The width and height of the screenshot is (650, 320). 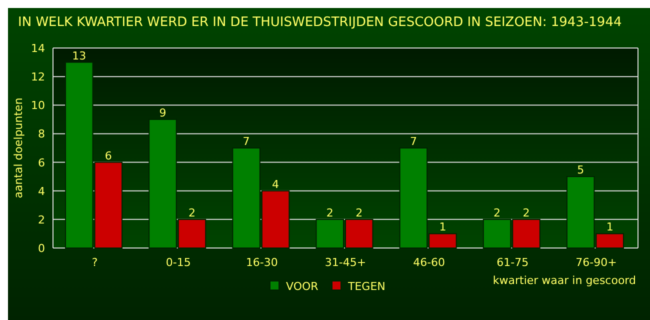 I want to click on y-tick-label: 10, so click(x=38, y=105).